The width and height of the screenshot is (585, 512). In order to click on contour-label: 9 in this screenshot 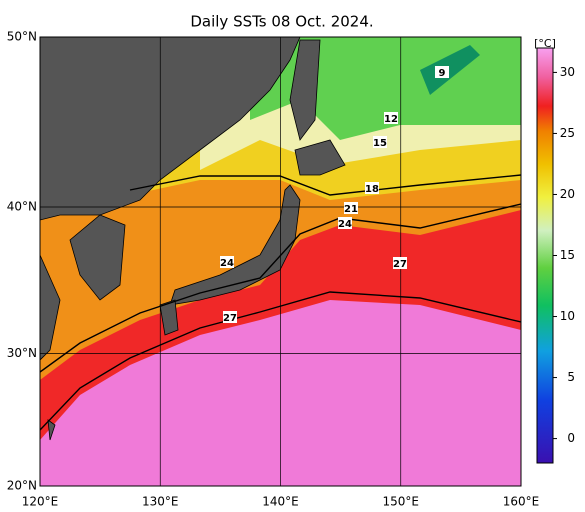, I will do `click(442, 73)`.